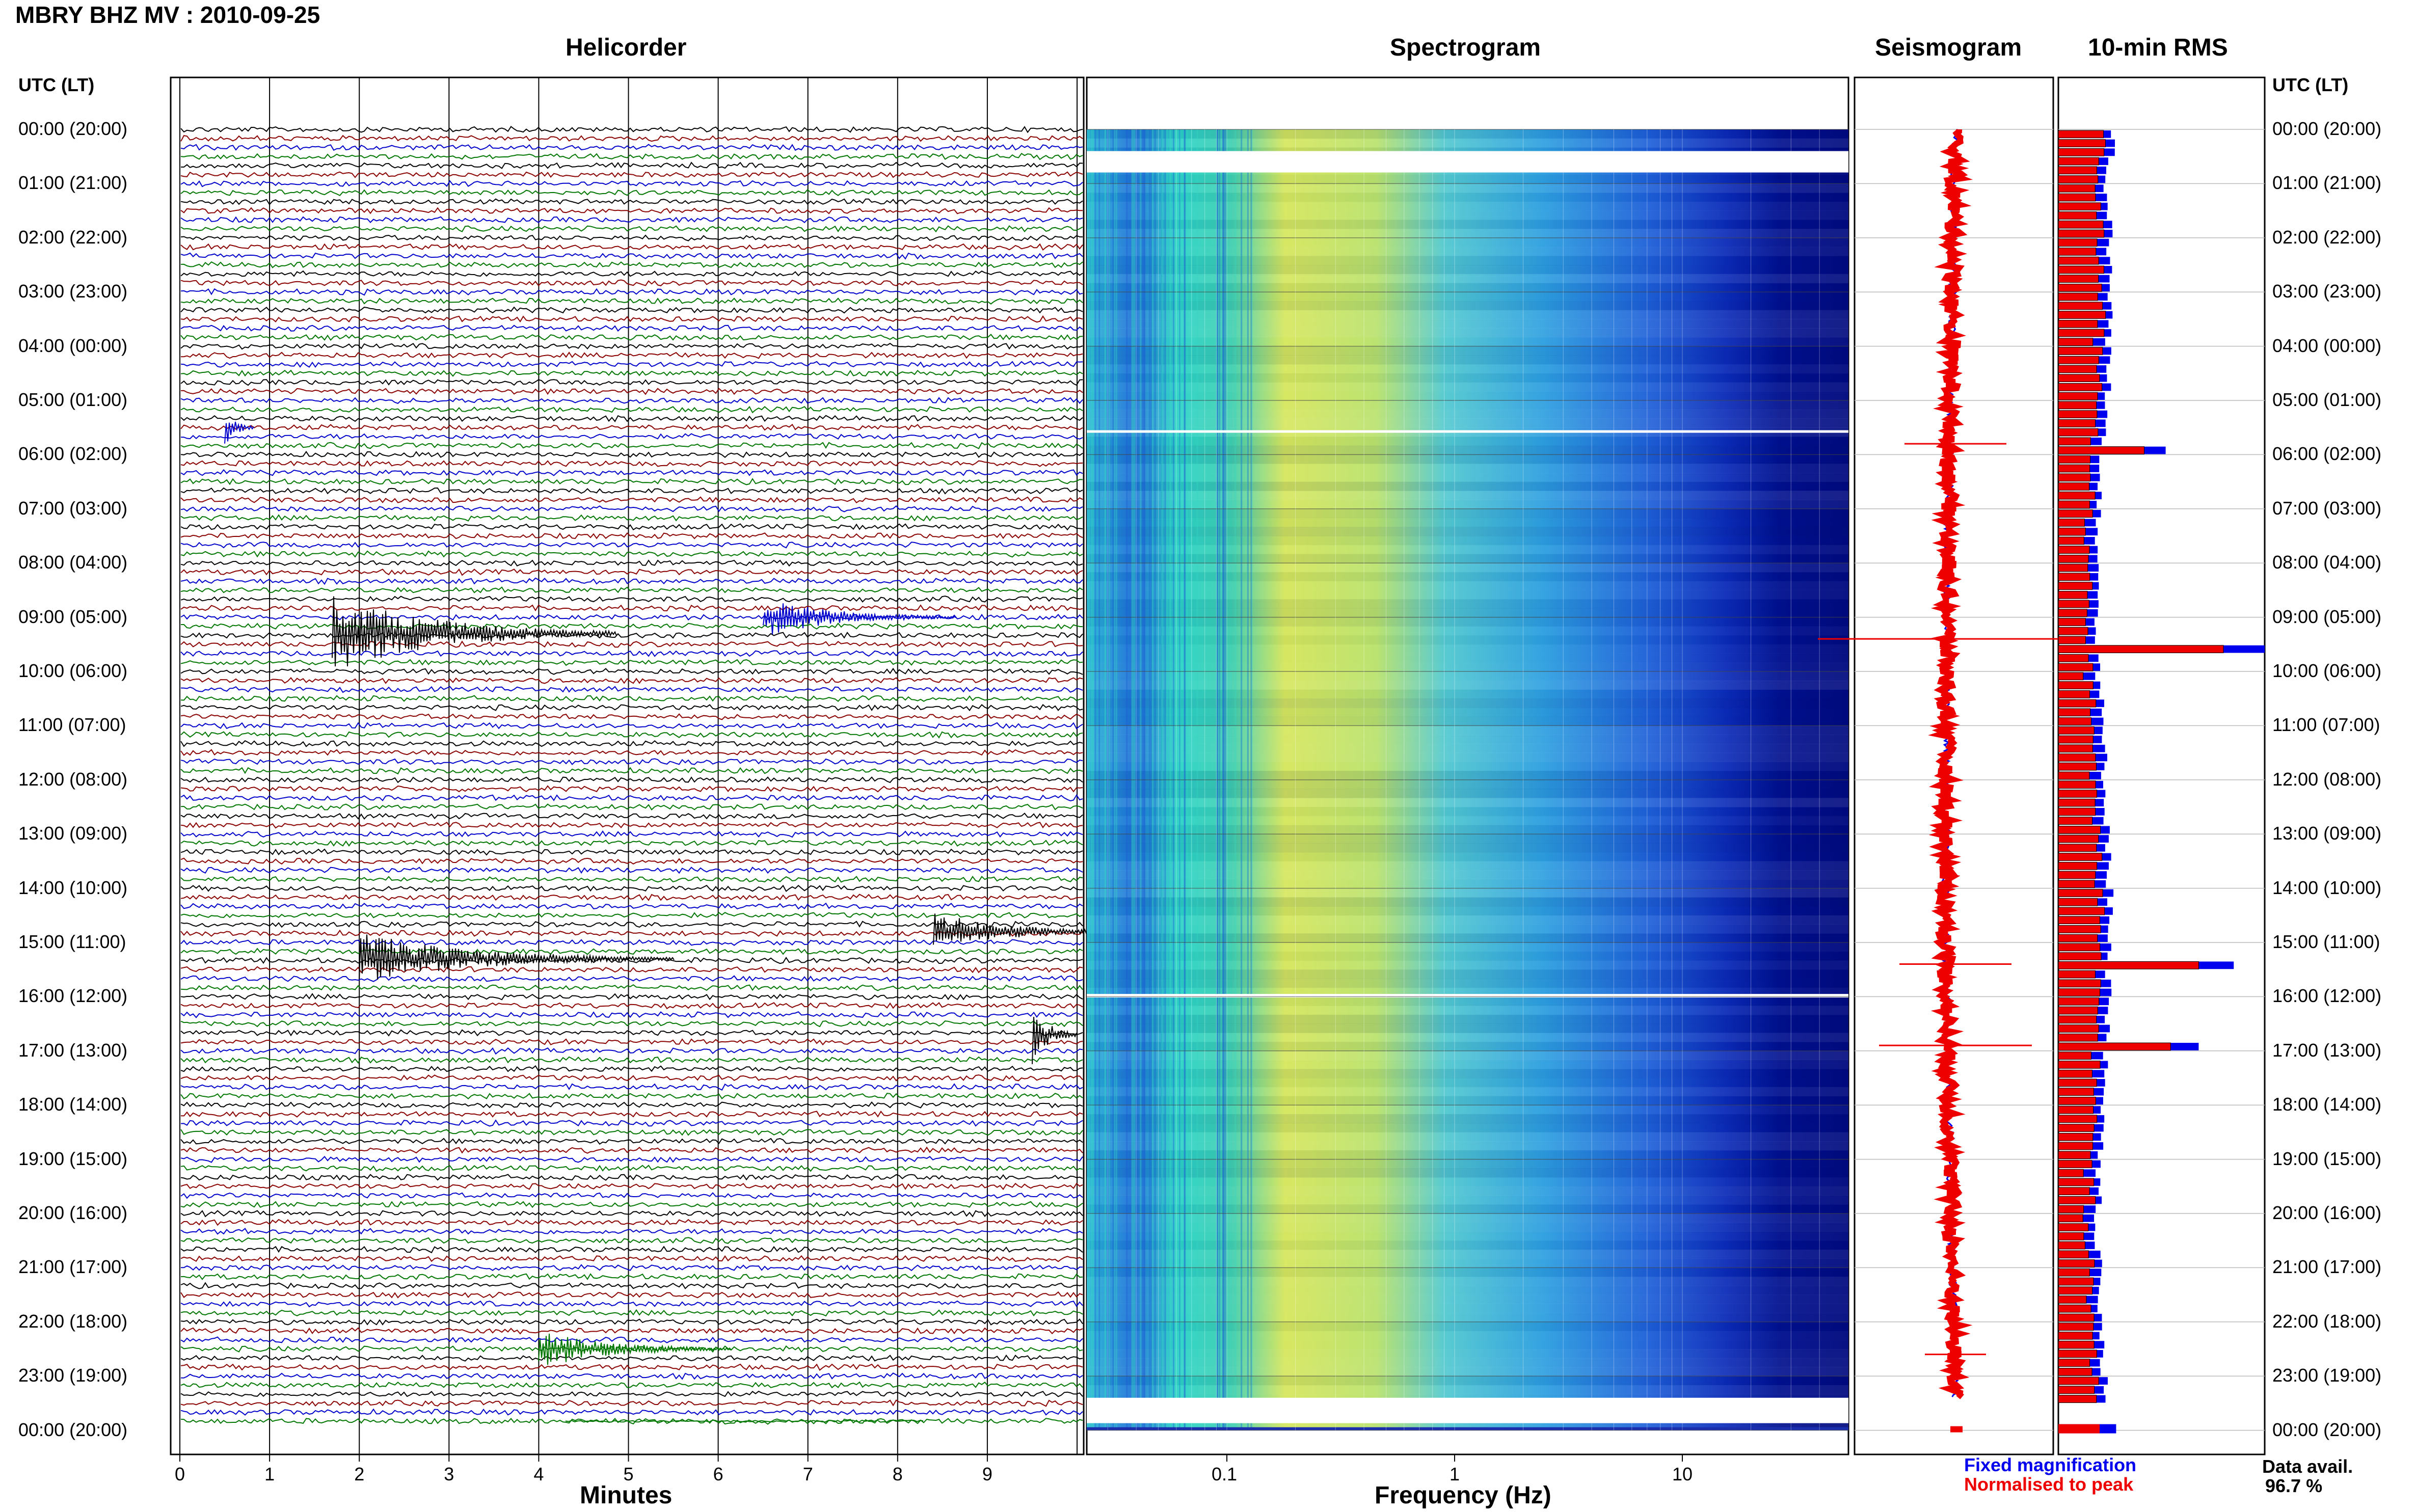 The height and width of the screenshot is (1512, 2415). I want to click on hour-label-left: 02:00 (22:00), so click(73, 237).